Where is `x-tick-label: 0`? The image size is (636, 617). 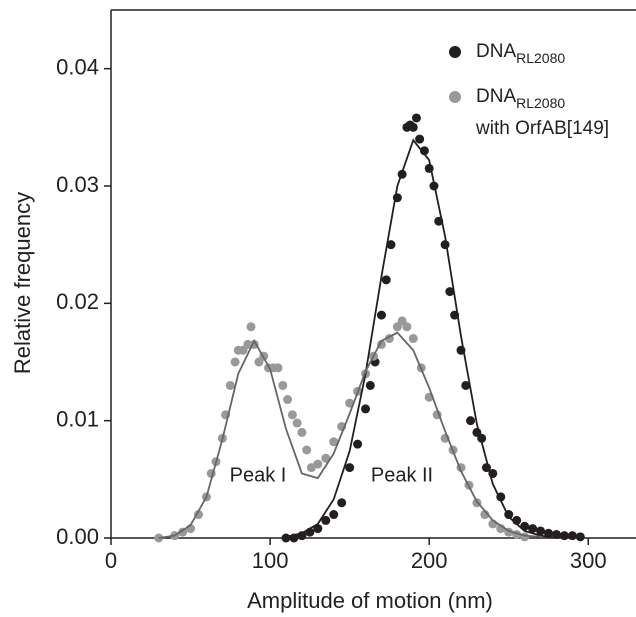
x-tick-label: 0 is located at coordinates (111, 560).